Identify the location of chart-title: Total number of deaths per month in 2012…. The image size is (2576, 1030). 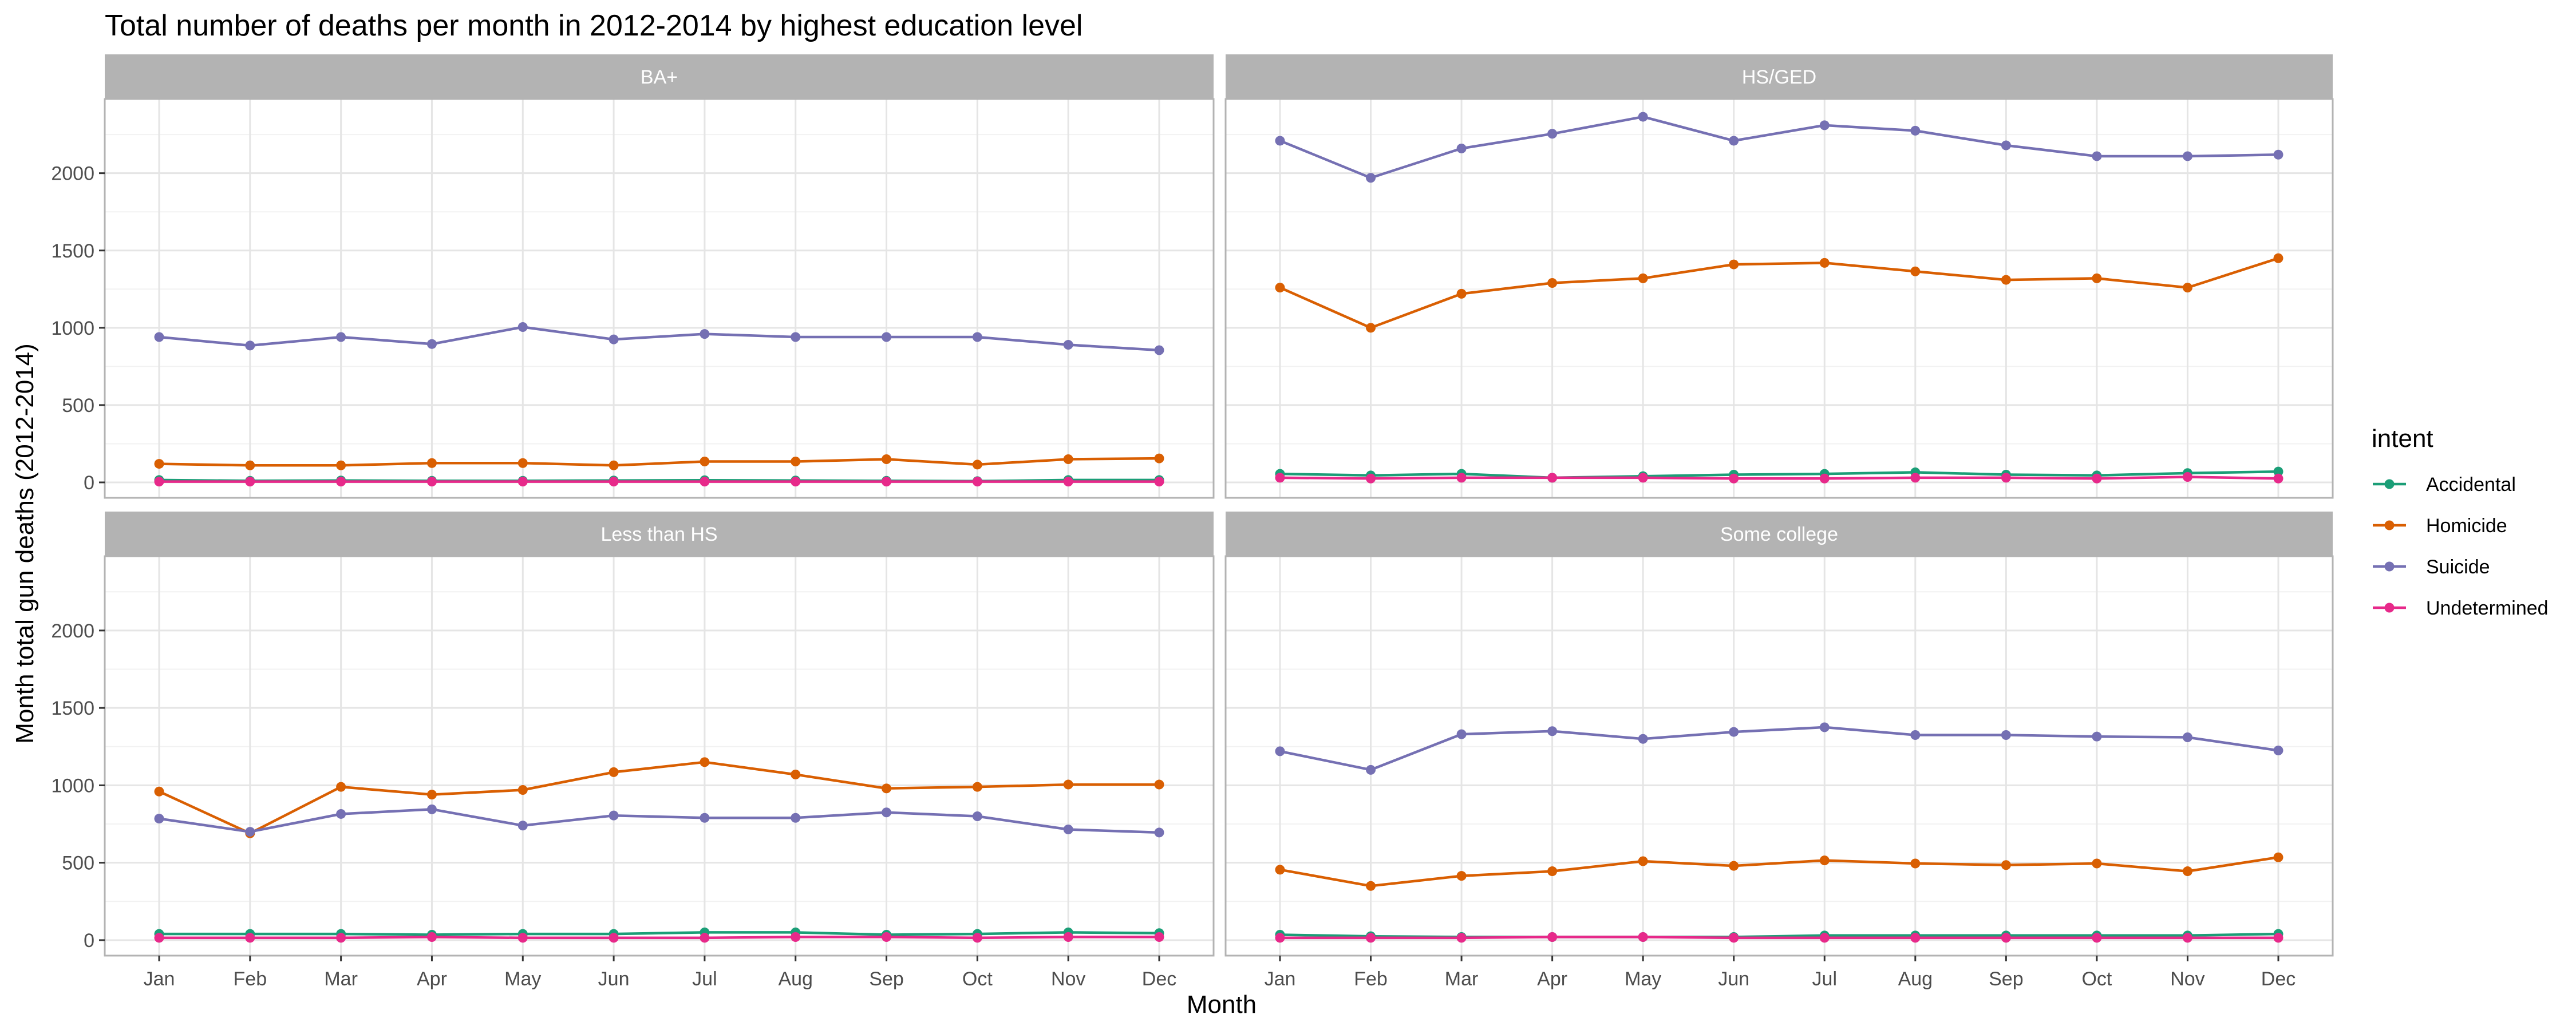
(593, 25).